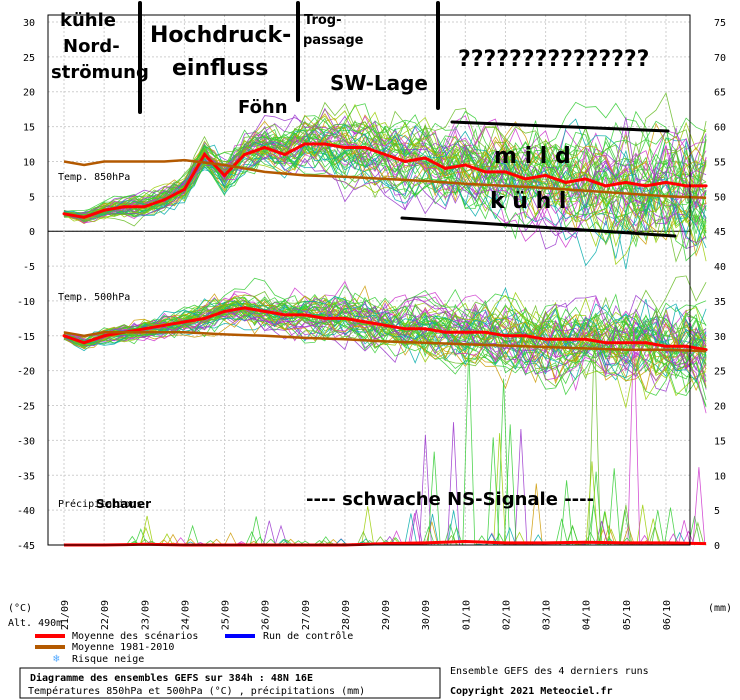  What do you see at coordinates (26, 546) in the screenshot?
I see `y-tick-label-left: -45` at bounding box center [26, 546].